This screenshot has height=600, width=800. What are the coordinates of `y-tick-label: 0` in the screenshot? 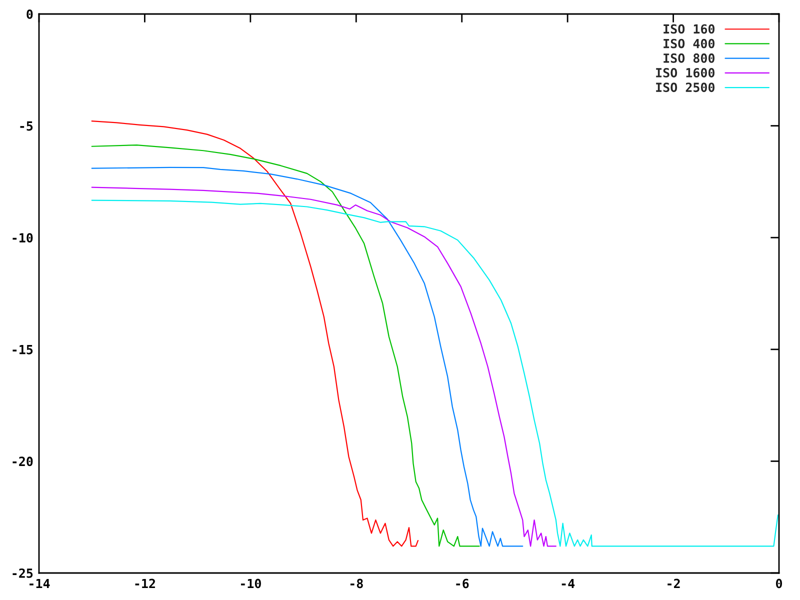 It's located at (29, 14).